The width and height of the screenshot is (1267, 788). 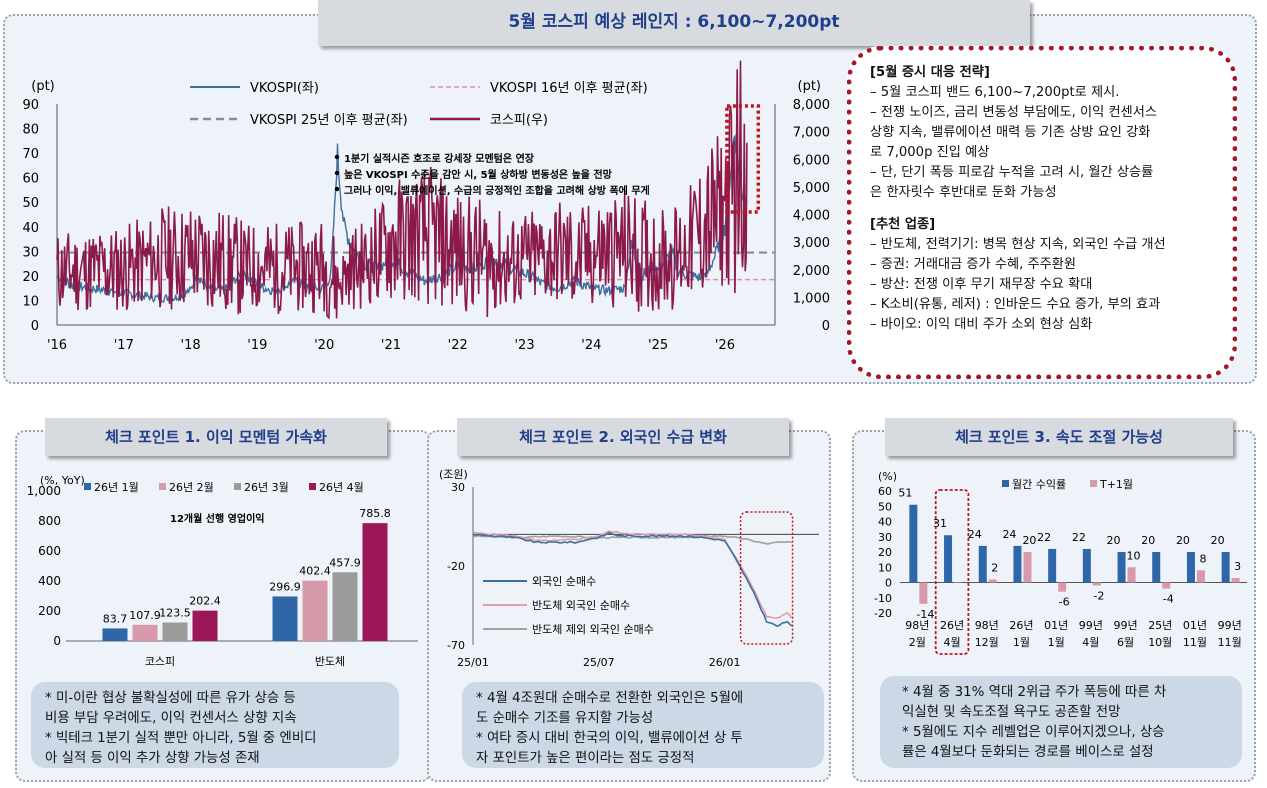 What do you see at coordinates (49, 581) in the screenshot?
I see `y-tick-label: 400` at bounding box center [49, 581].